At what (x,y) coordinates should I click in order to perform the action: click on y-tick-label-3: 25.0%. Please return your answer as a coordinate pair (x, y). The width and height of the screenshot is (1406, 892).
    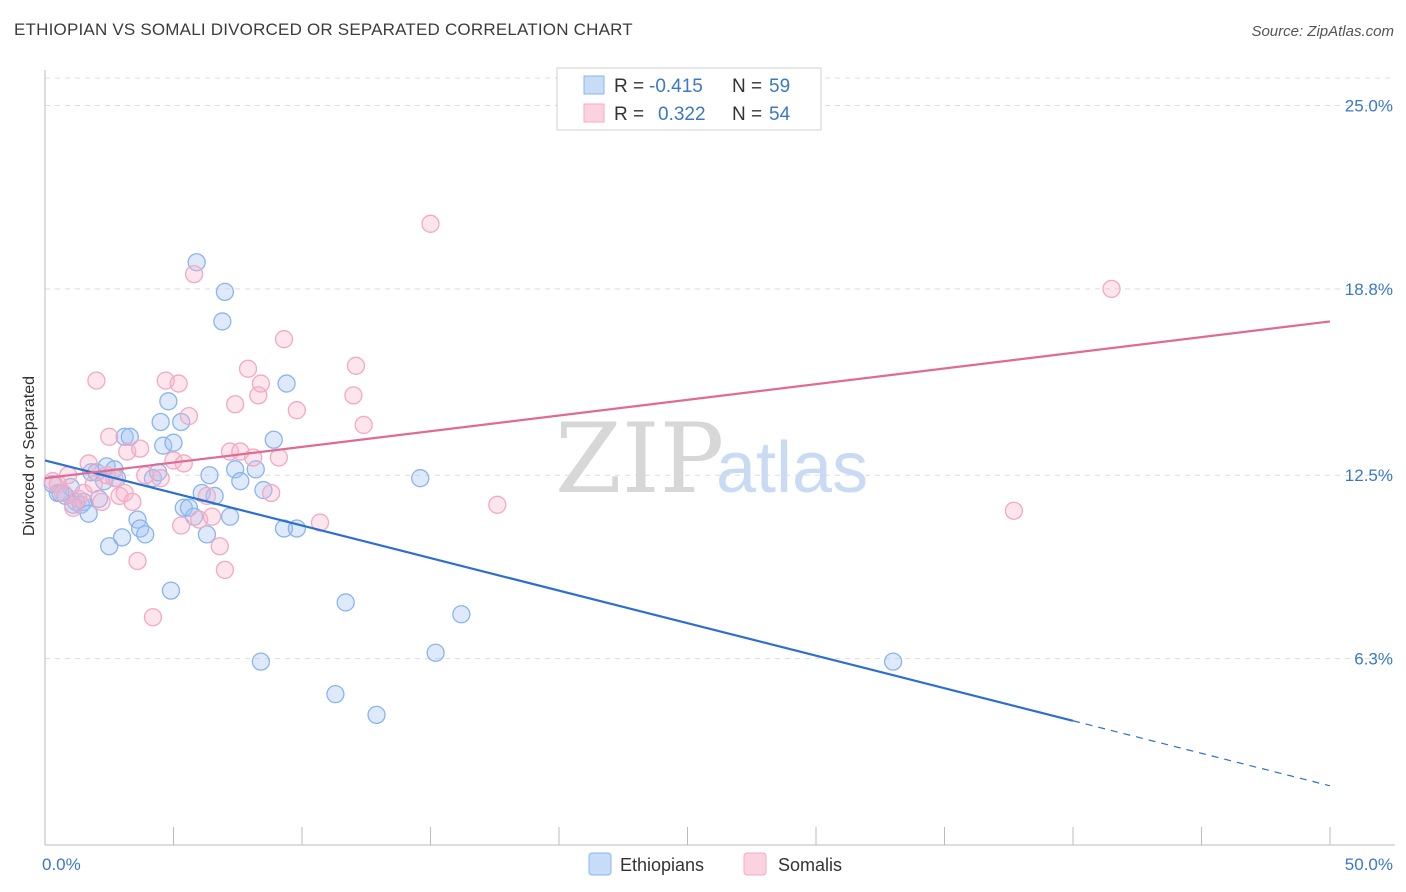
    Looking at the image, I should click on (1369, 105).